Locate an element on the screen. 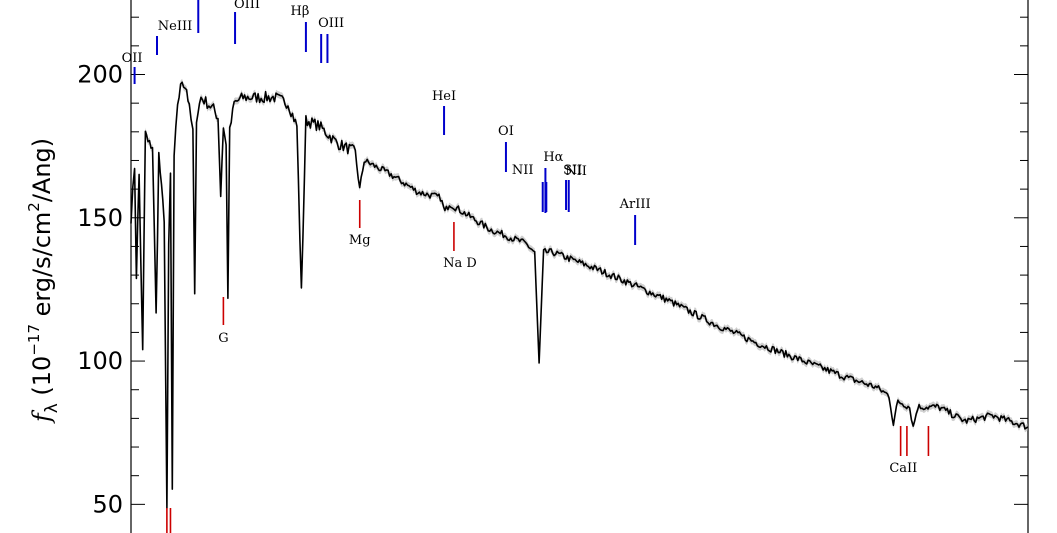 This screenshot has width=1057, height=533. y-label-unit: erg/s/cm is located at coordinates (42, 268).